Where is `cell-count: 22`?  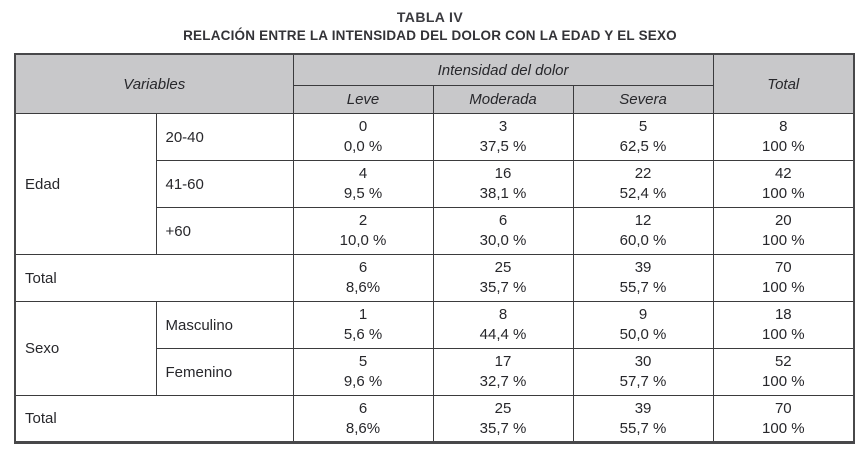
cell-count: 22 is located at coordinates (643, 173).